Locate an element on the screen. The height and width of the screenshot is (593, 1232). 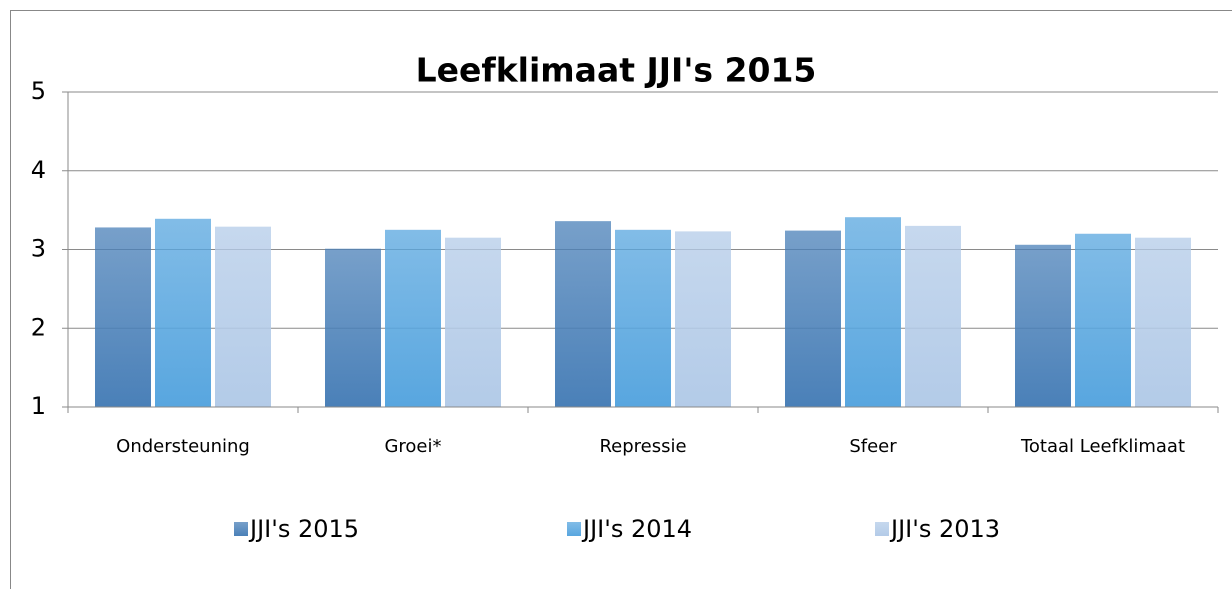
x-tick-label: Groei* is located at coordinates (412, 446).